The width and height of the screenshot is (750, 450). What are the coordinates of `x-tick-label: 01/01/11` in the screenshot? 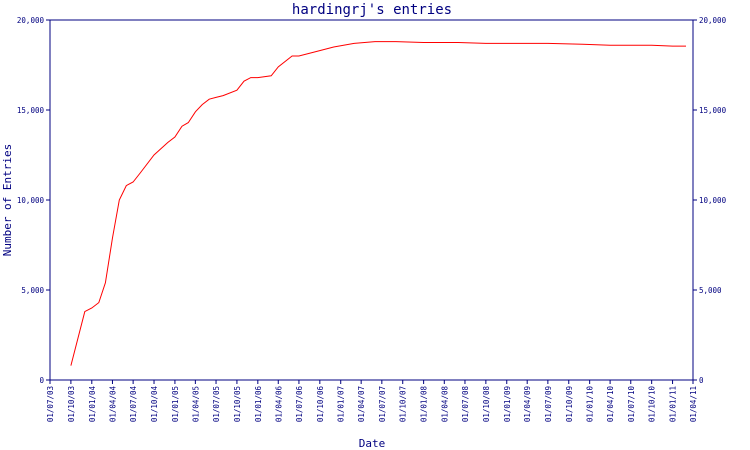 It's located at (673, 404).